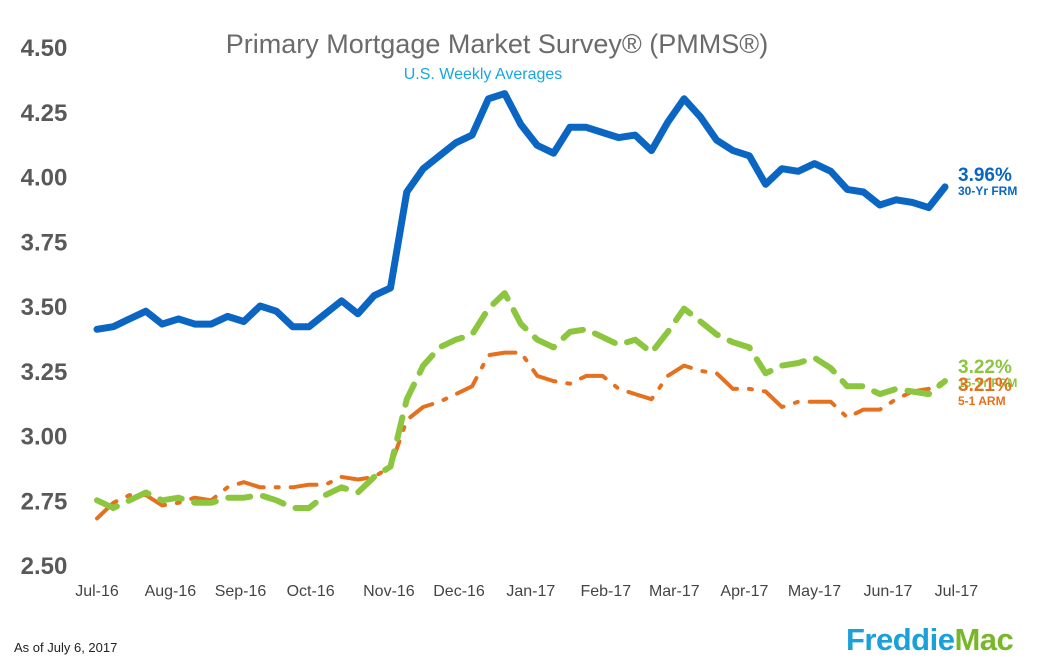 This screenshot has height=660, width=1054. I want to click on freddie-mac-logo: FreddieMac, so click(930, 640).